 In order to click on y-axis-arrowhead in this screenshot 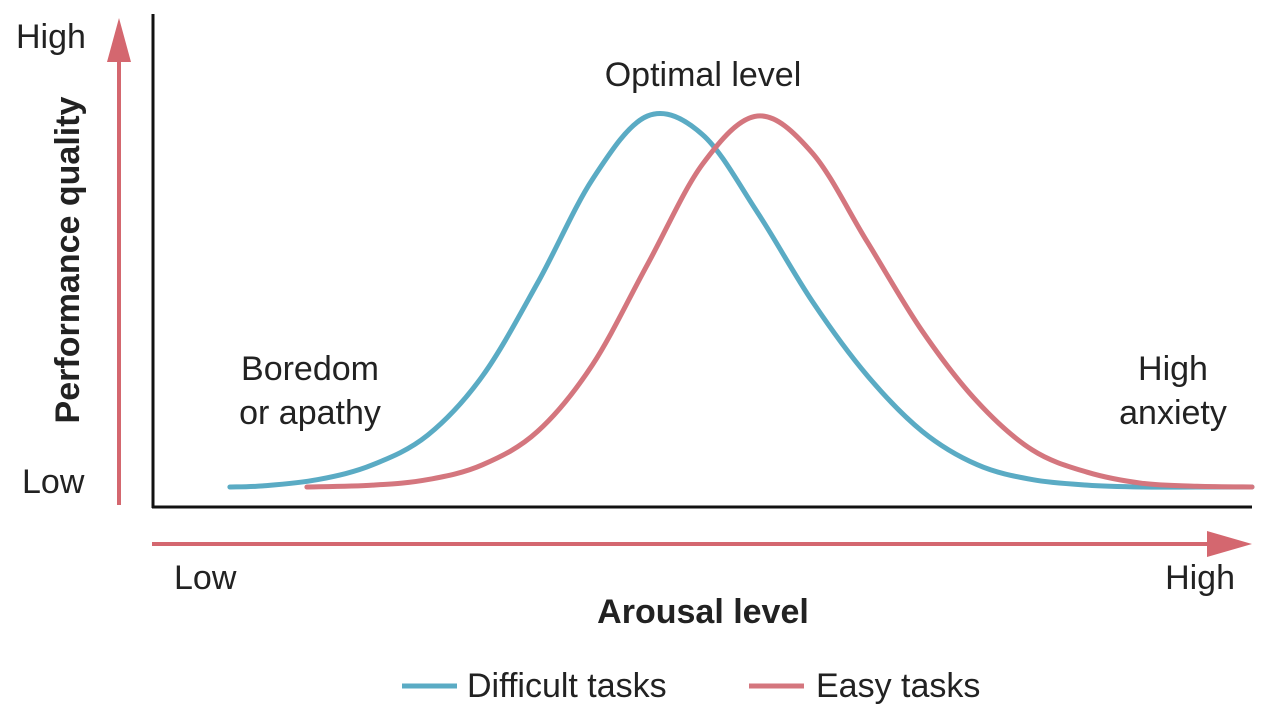, I will do `click(119, 40)`.